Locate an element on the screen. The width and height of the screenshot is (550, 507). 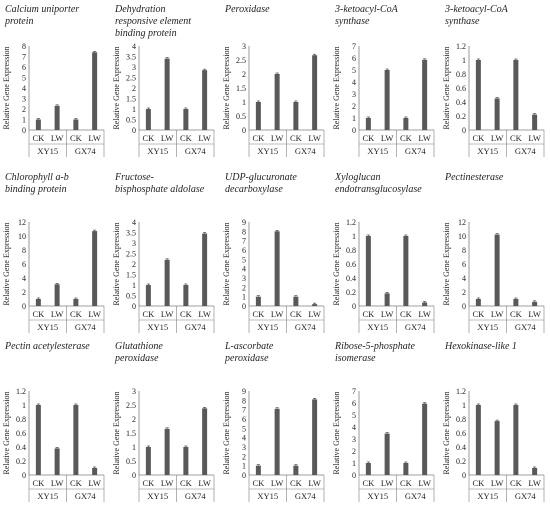
chart-title: Peroxidase is located at coordinates (247, 9).